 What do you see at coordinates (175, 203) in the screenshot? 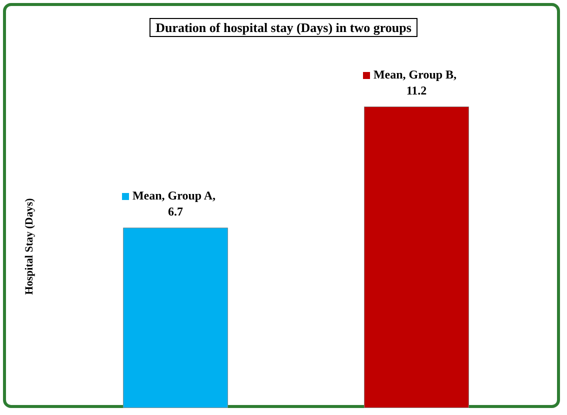
I see `data-label: Mean, Group A, 6.7` at bounding box center [175, 203].